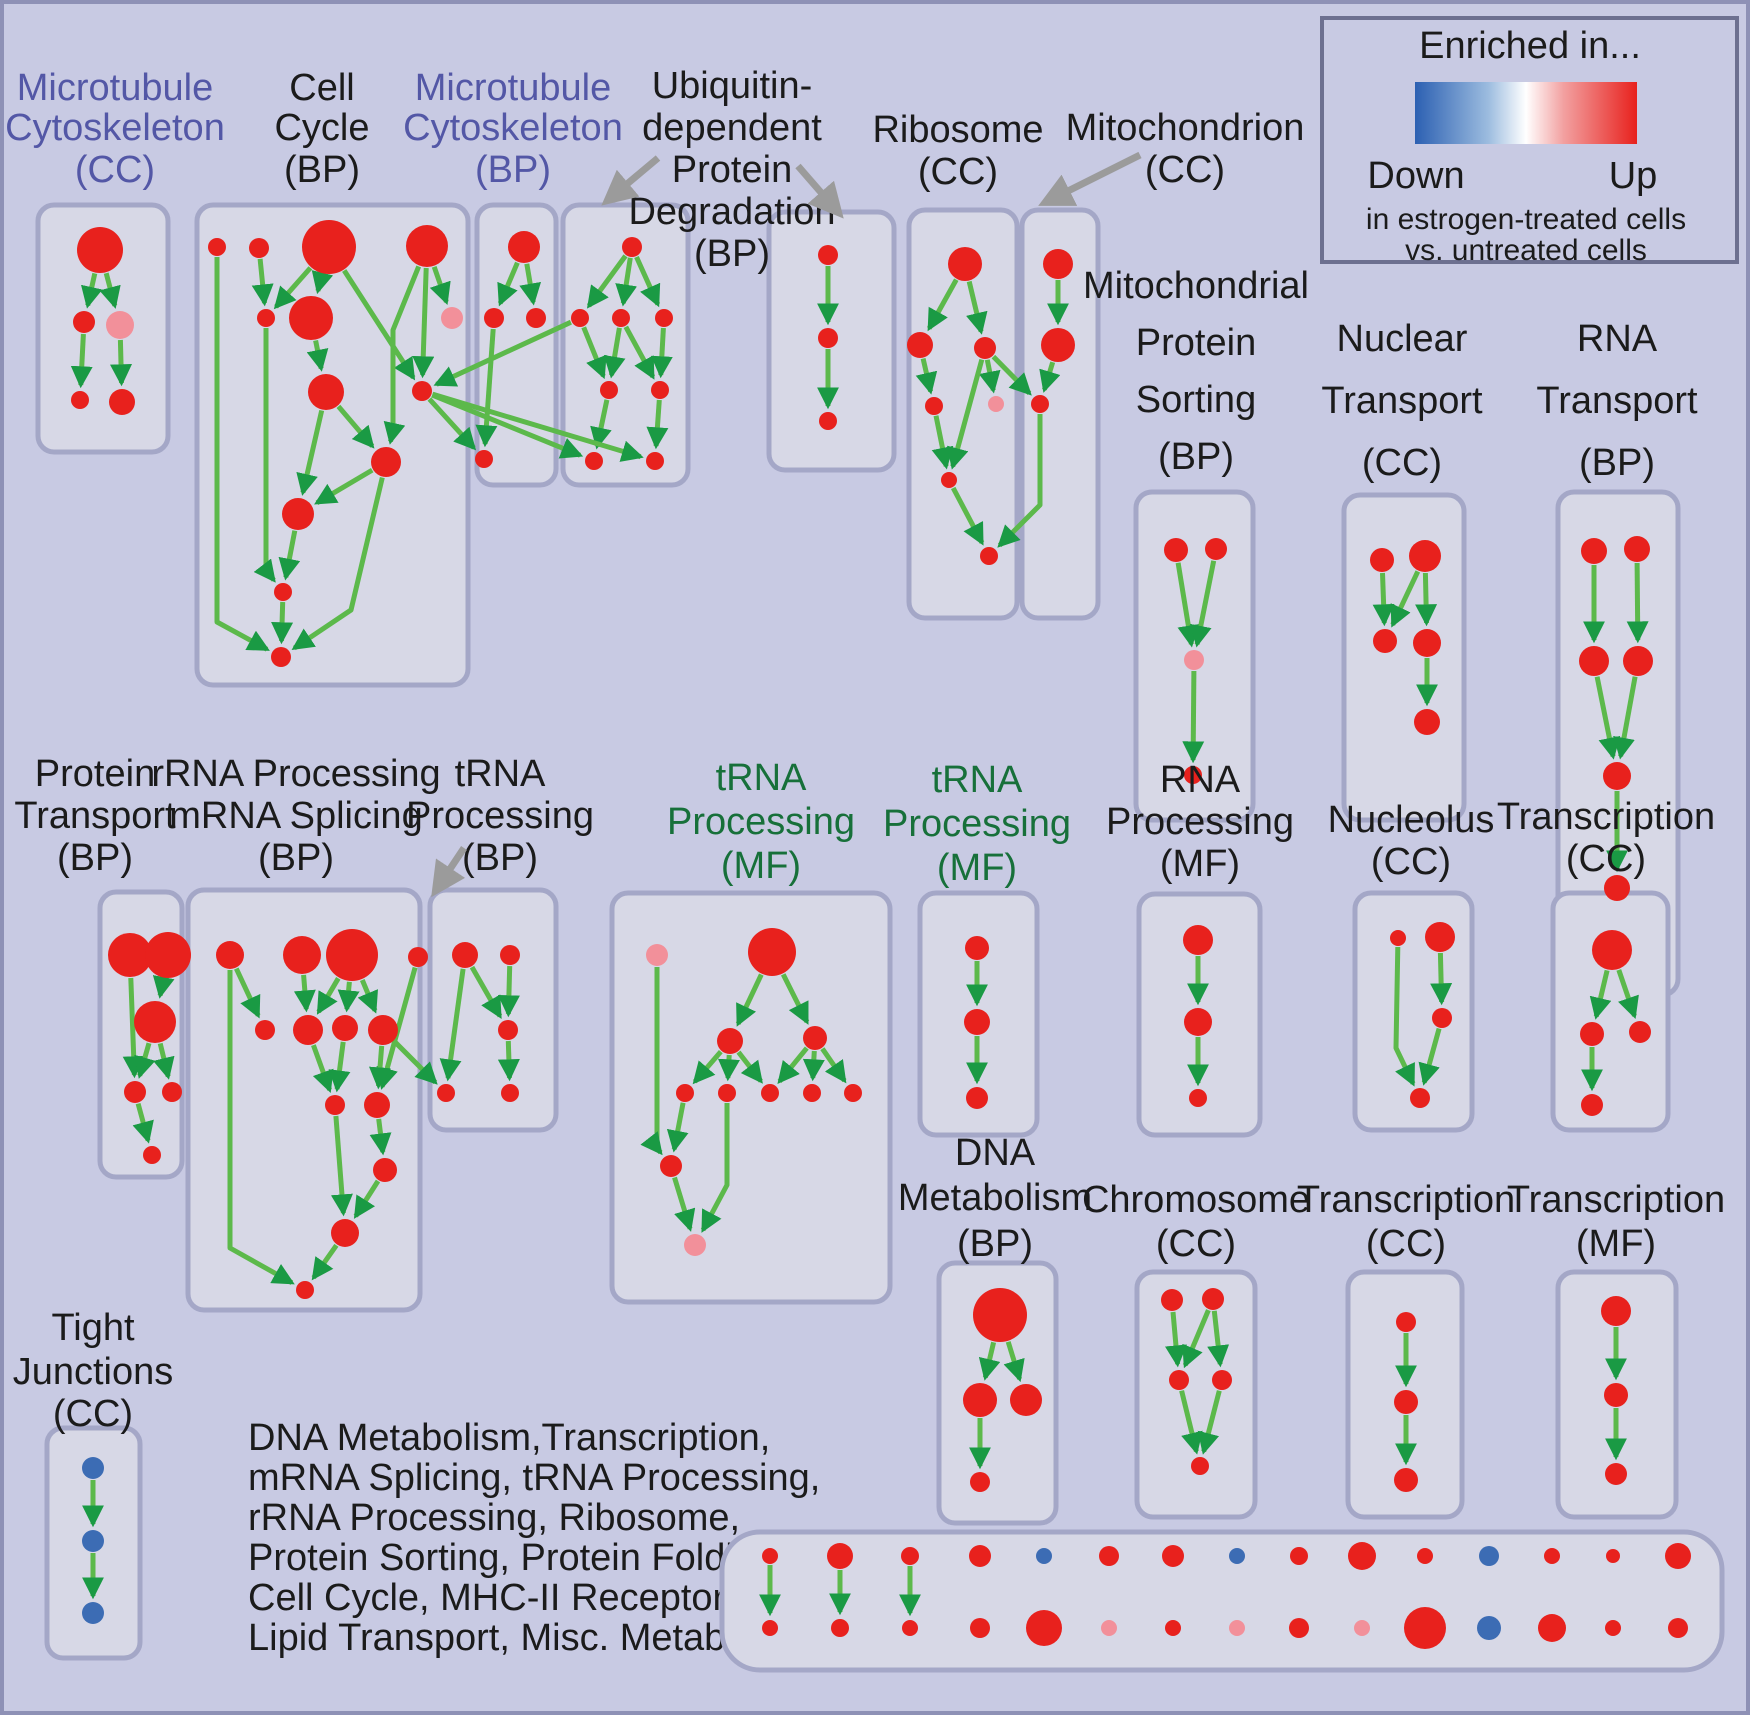 This screenshot has height=1715, width=1750. I want to click on cluster-label-ribosome-line-0: Ribosome, so click(957, 130).